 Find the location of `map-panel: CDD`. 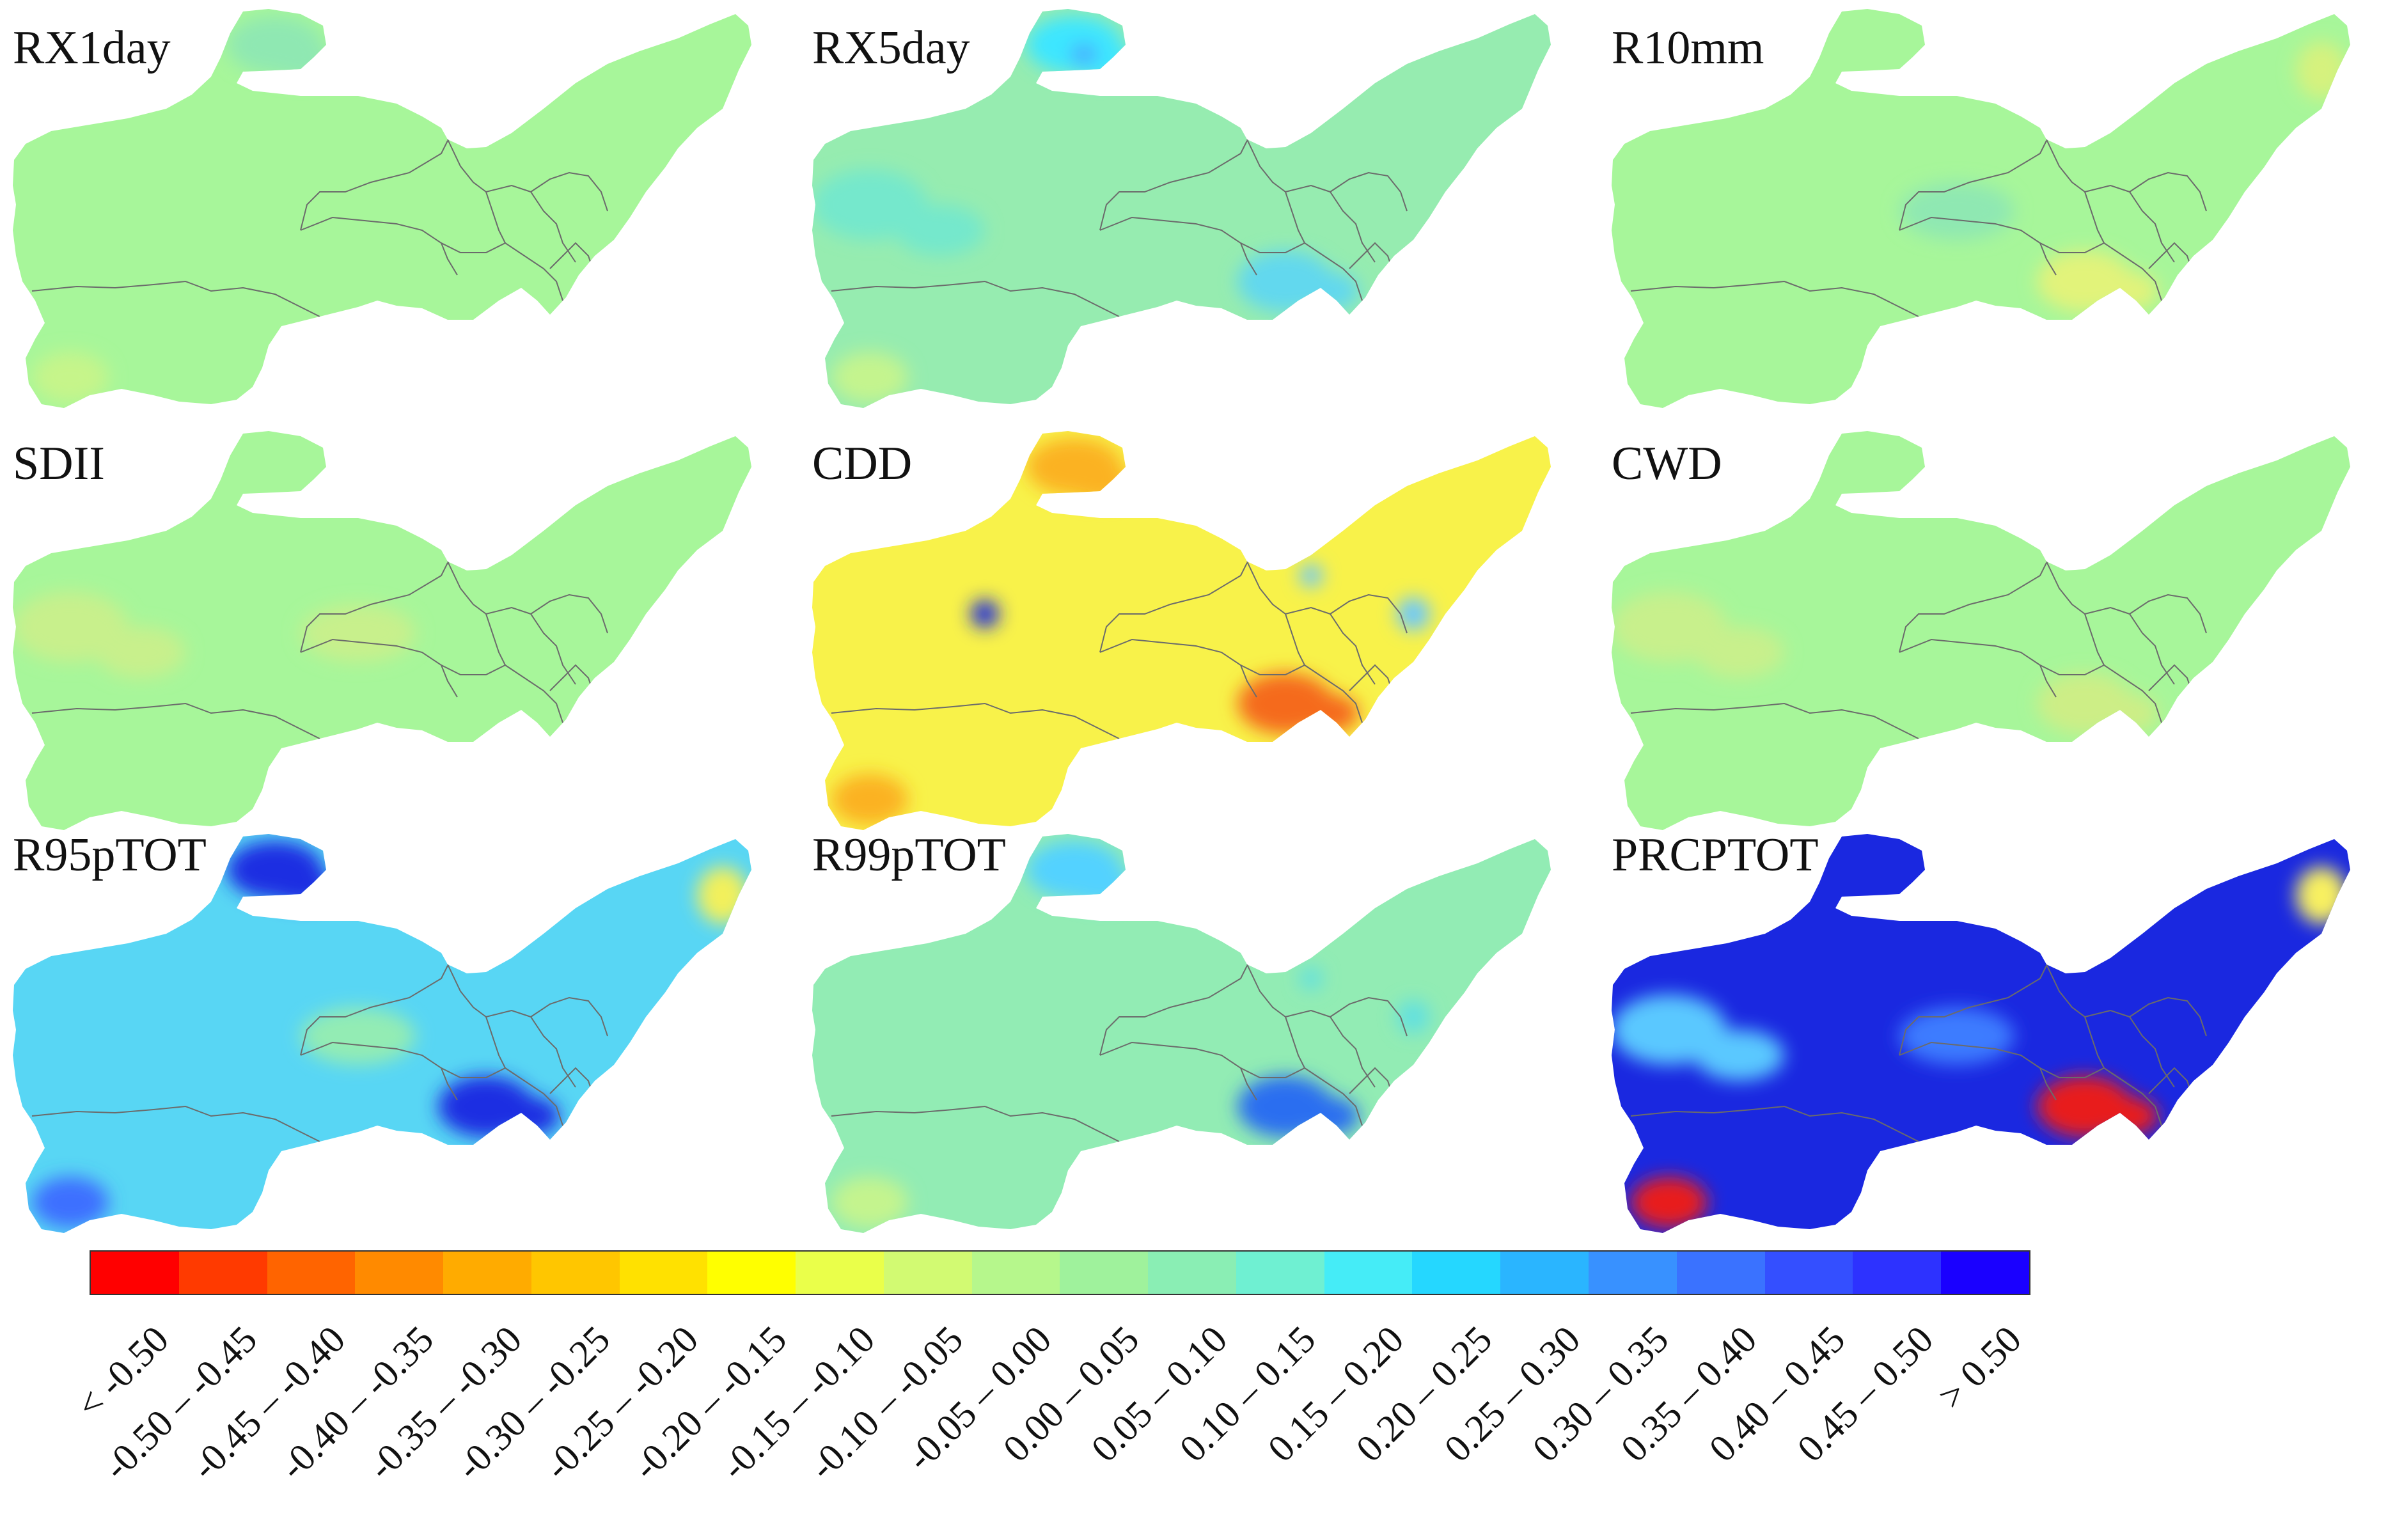

map-panel: CDD is located at coordinates (1199, 633).